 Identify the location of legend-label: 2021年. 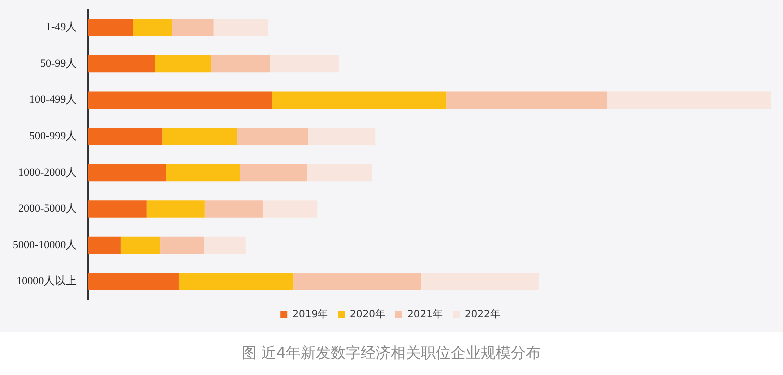
(425, 314).